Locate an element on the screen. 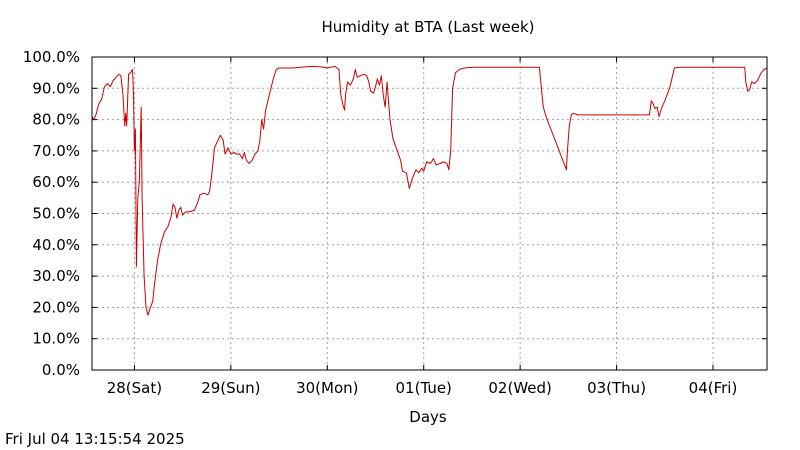  x-tick-label: 03(Thu) is located at coordinates (616, 388).